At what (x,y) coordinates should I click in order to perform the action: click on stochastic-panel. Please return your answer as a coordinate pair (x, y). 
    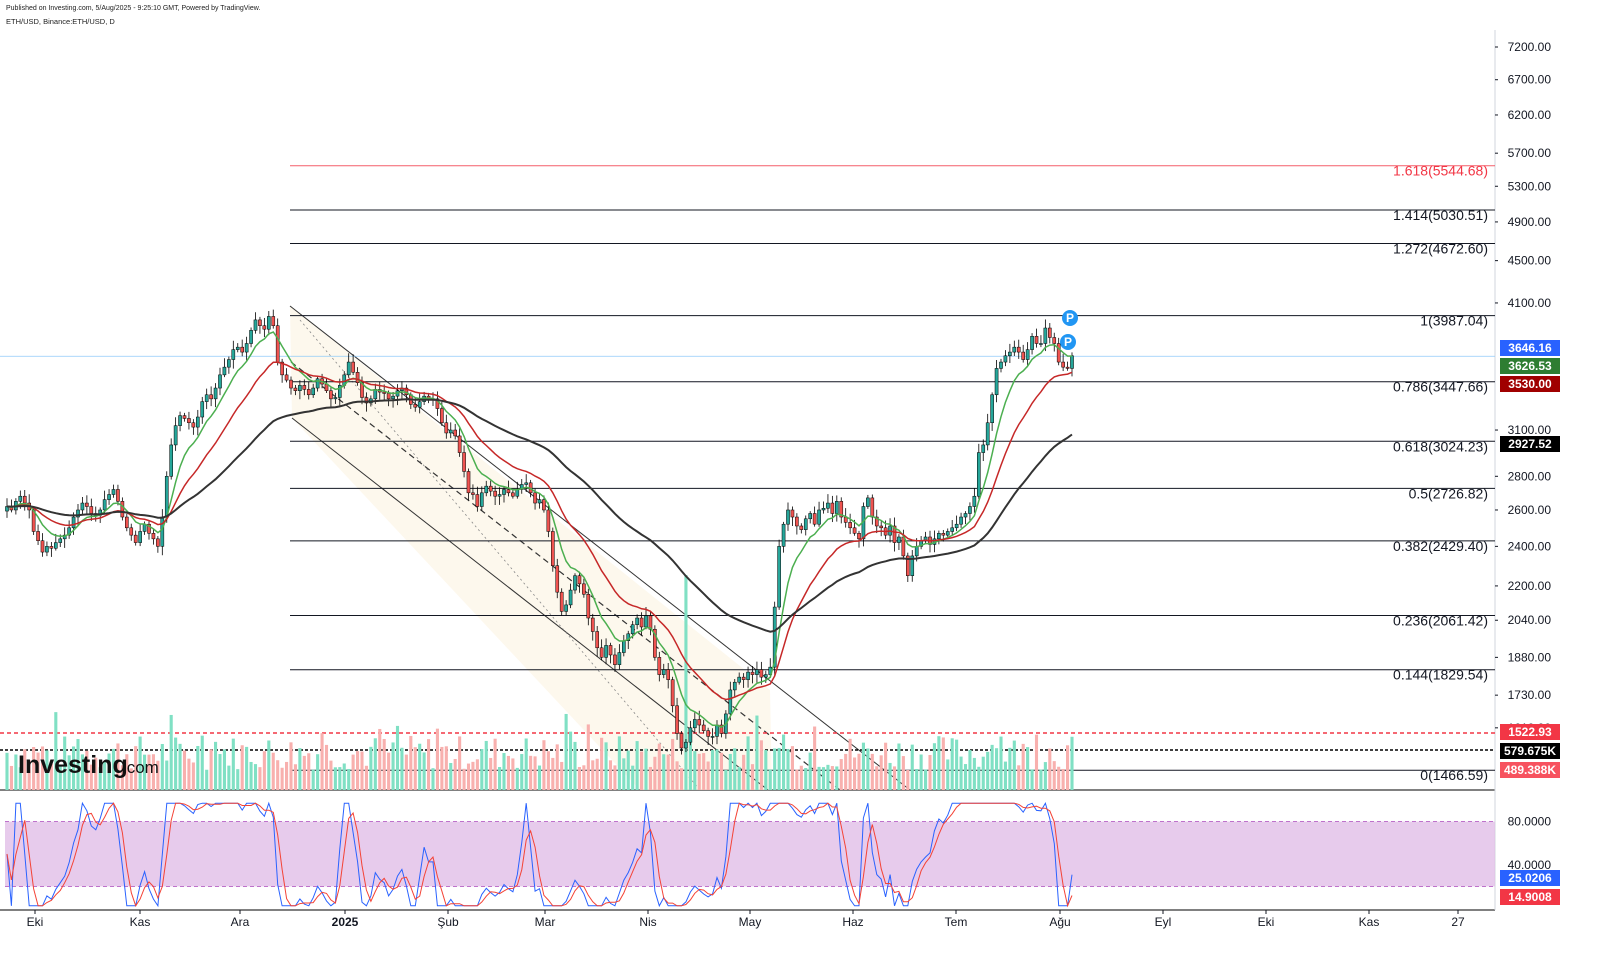
    Looking at the image, I should click on (750, 854).